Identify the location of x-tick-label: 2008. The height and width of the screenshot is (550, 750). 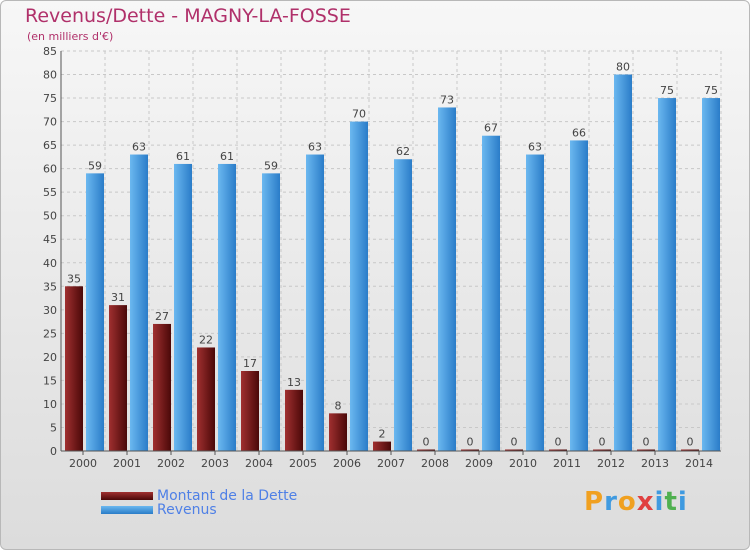
(435, 463).